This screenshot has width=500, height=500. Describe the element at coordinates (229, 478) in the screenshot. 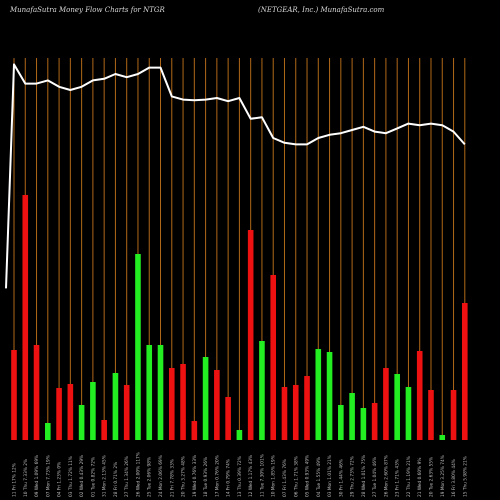

I see `x-tick-label: 14 Fri 0.79% 74%` at that location.